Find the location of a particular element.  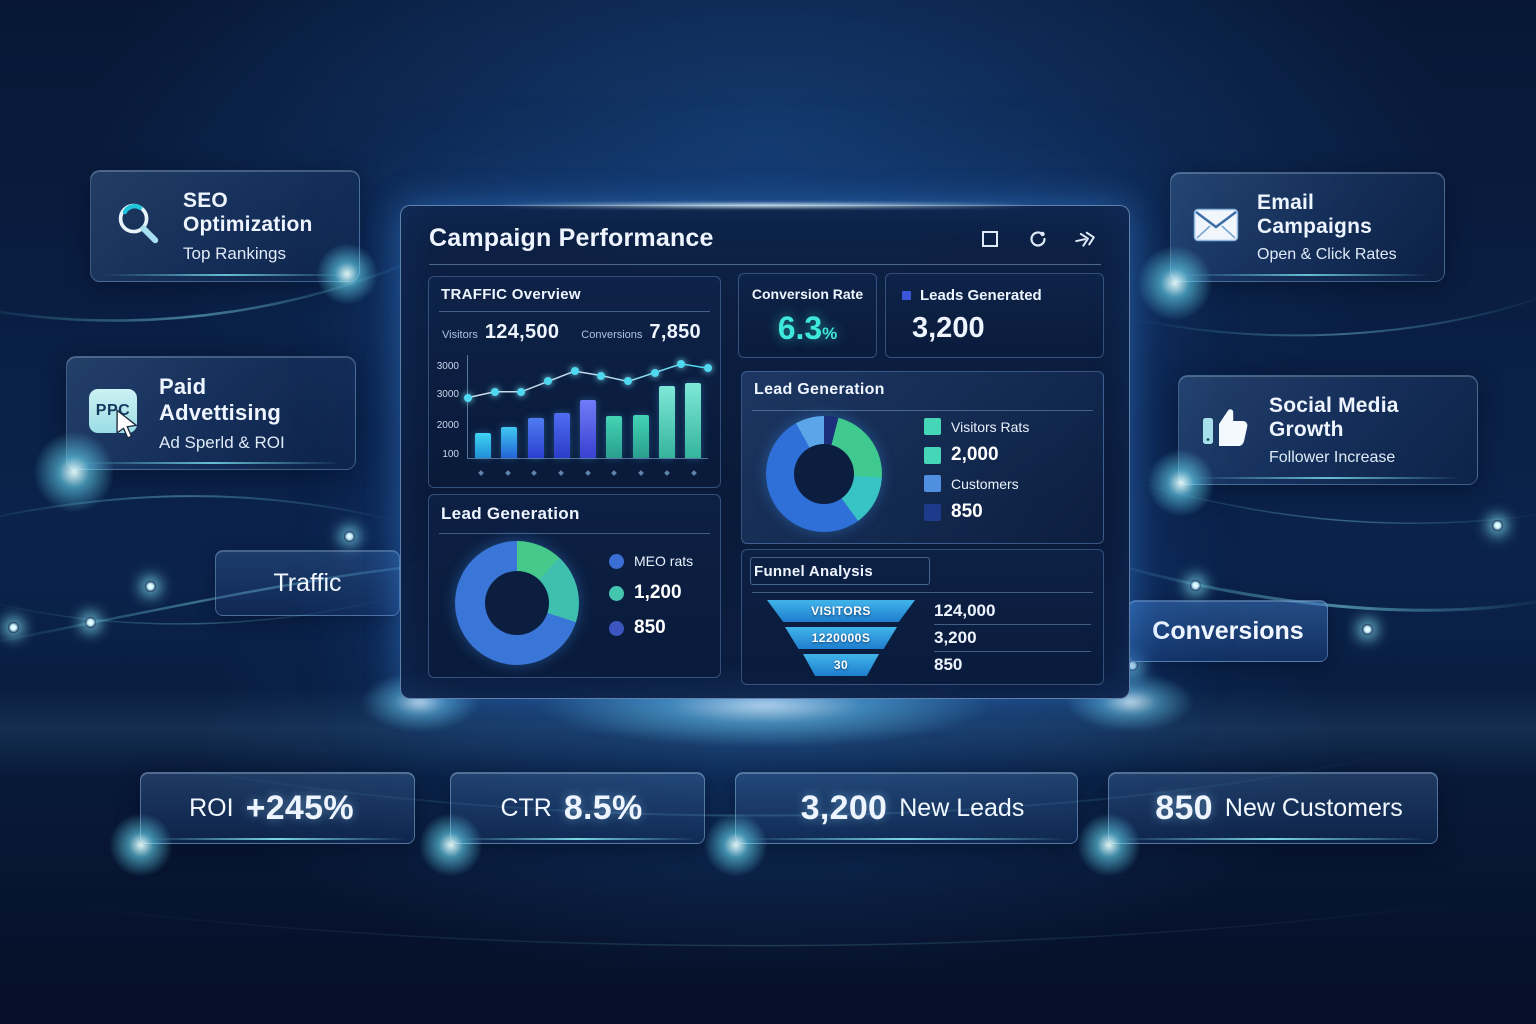

funnel-stage: 1220000S is located at coordinates (841, 638).